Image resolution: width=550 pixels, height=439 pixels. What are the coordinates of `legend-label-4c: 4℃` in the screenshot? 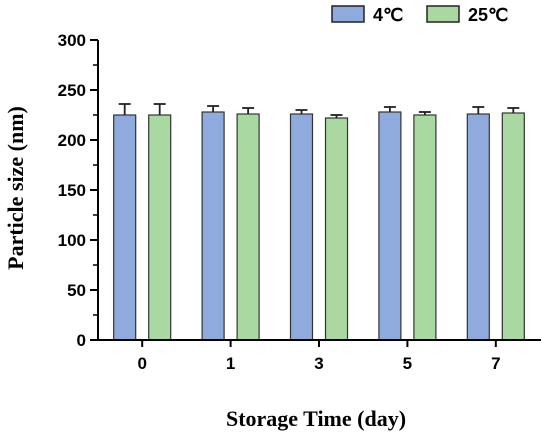 It's located at (388, 15).